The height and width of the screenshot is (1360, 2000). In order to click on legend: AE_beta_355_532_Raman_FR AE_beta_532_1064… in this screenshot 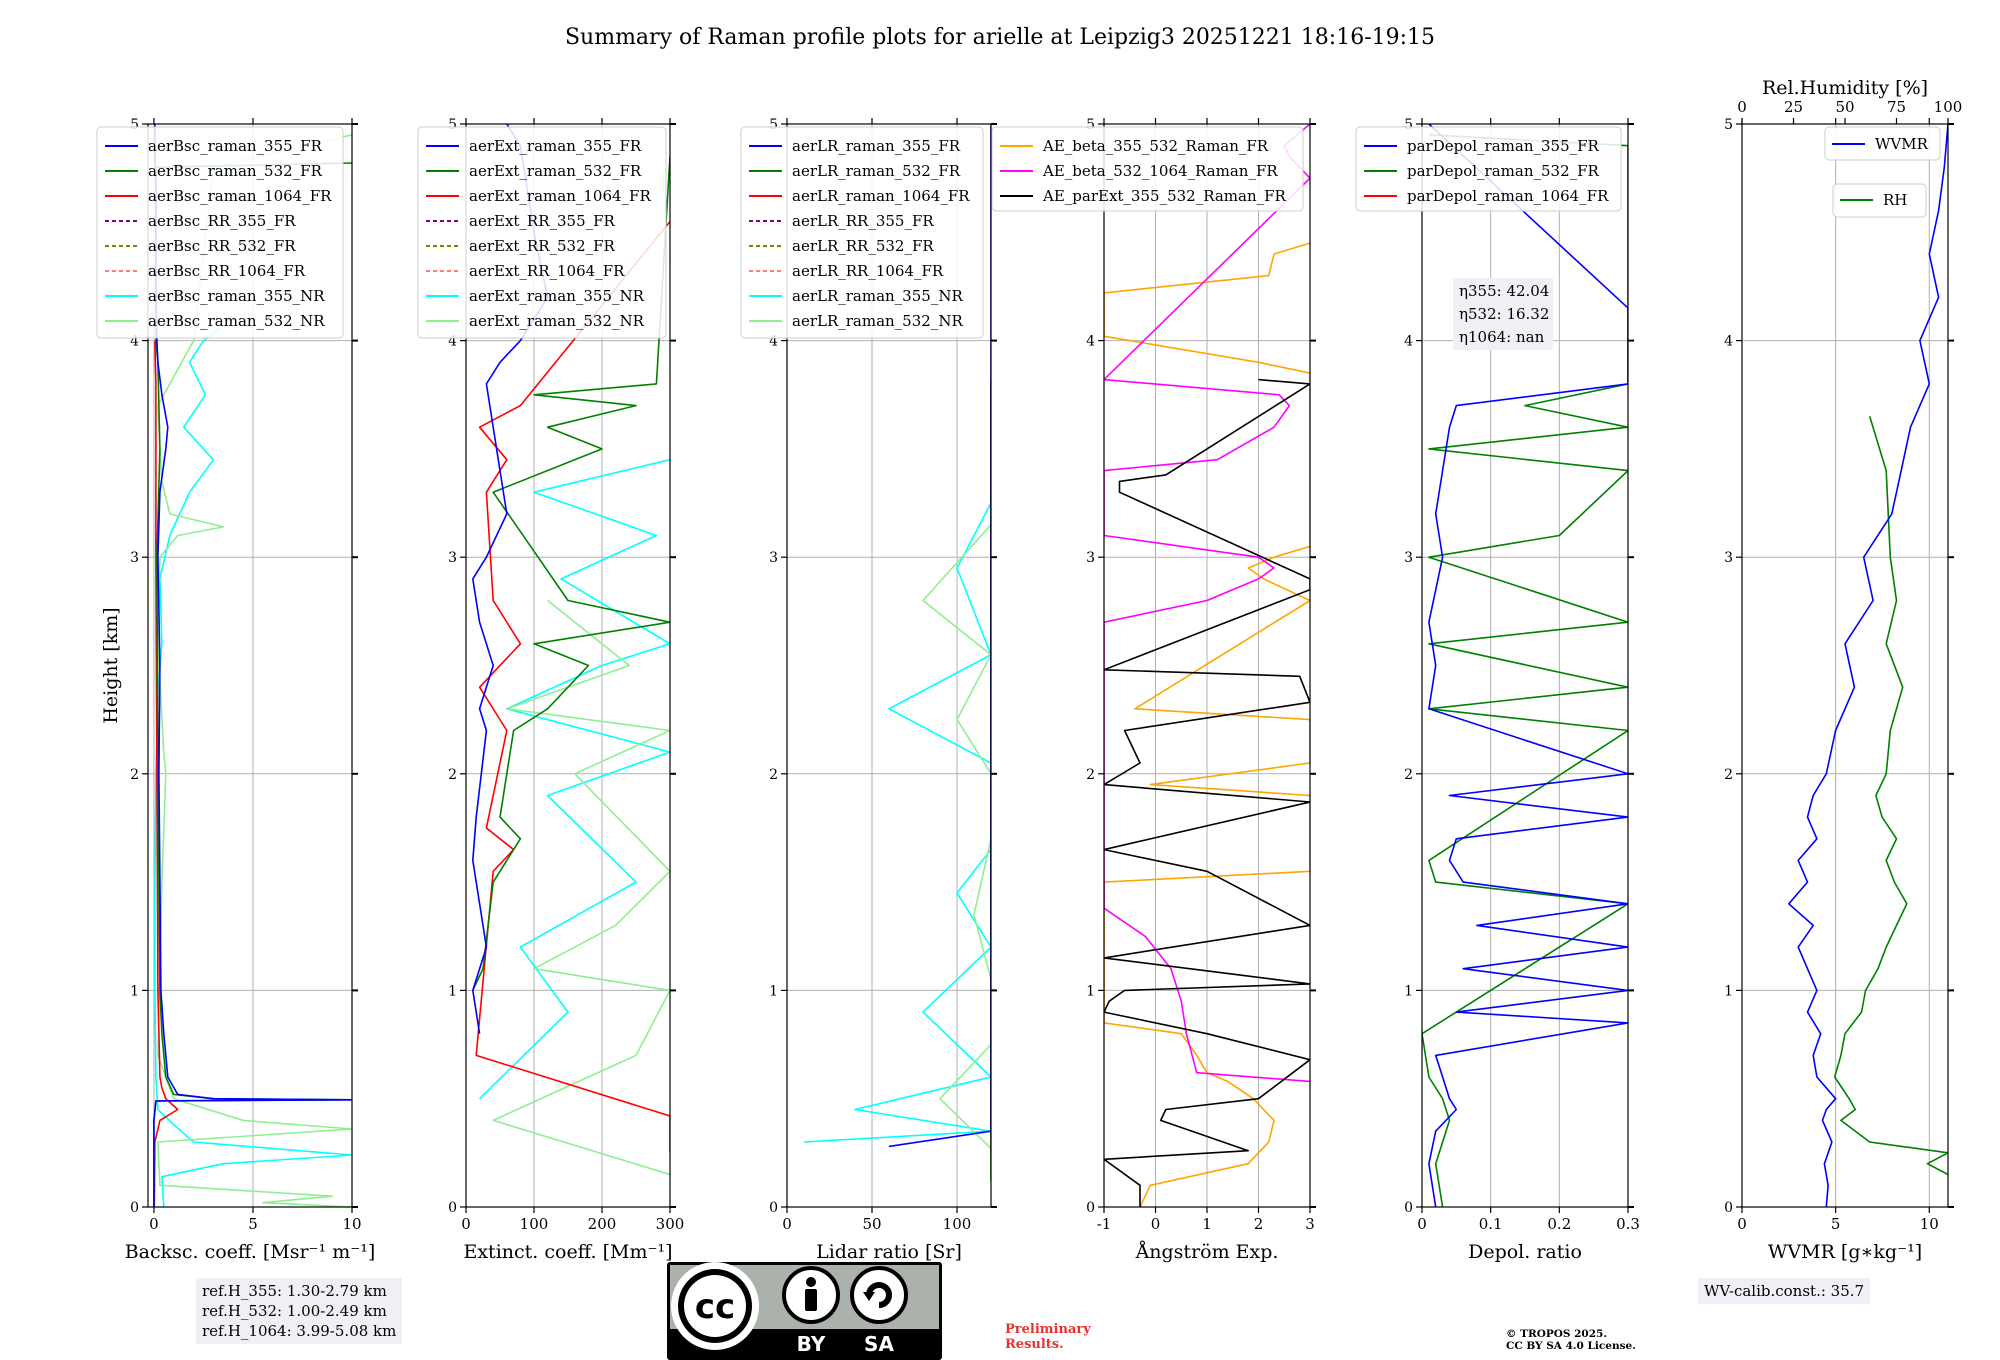, I will do `click(1147, 169)`.